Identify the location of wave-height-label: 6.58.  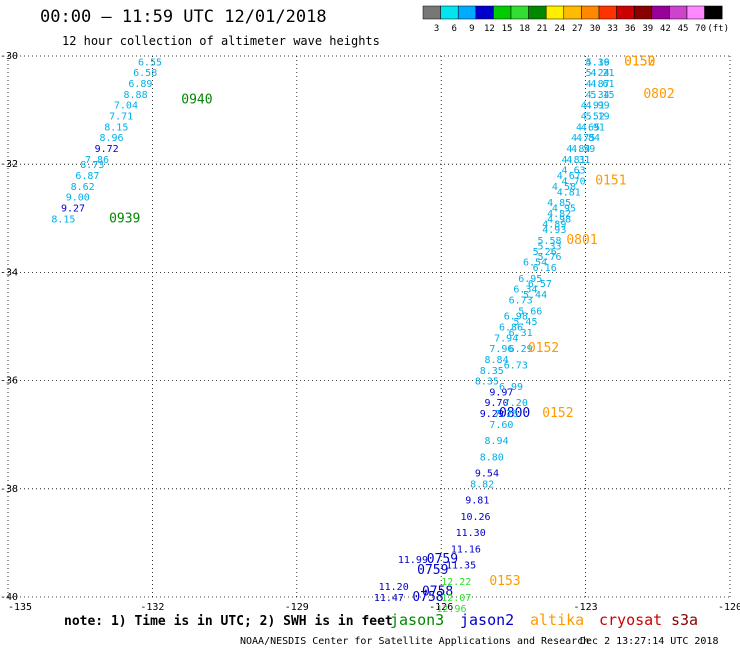
(145, 73).